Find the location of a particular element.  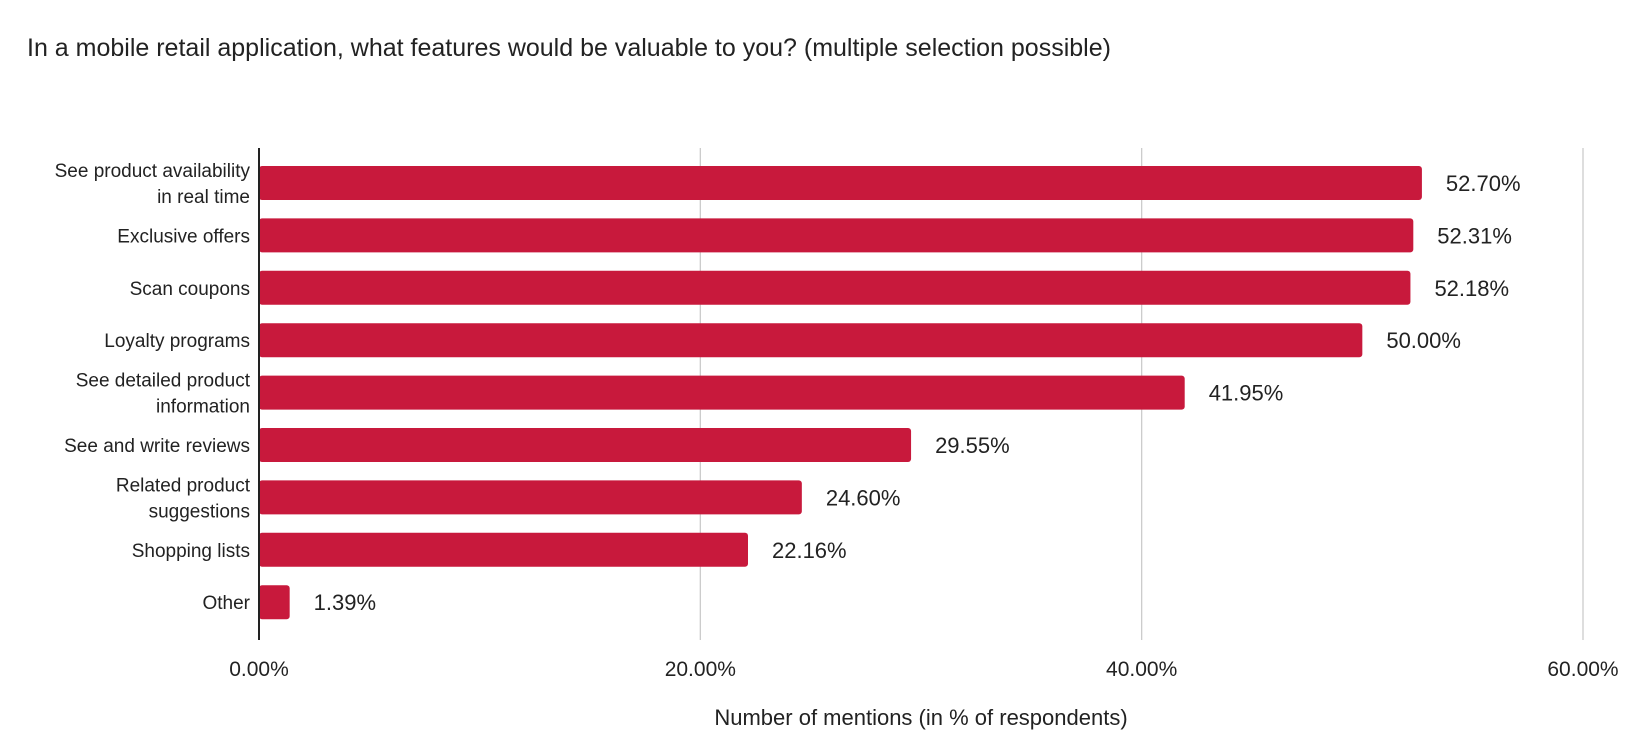

category-label: See and write reviews is located at coordinates (157, 446).